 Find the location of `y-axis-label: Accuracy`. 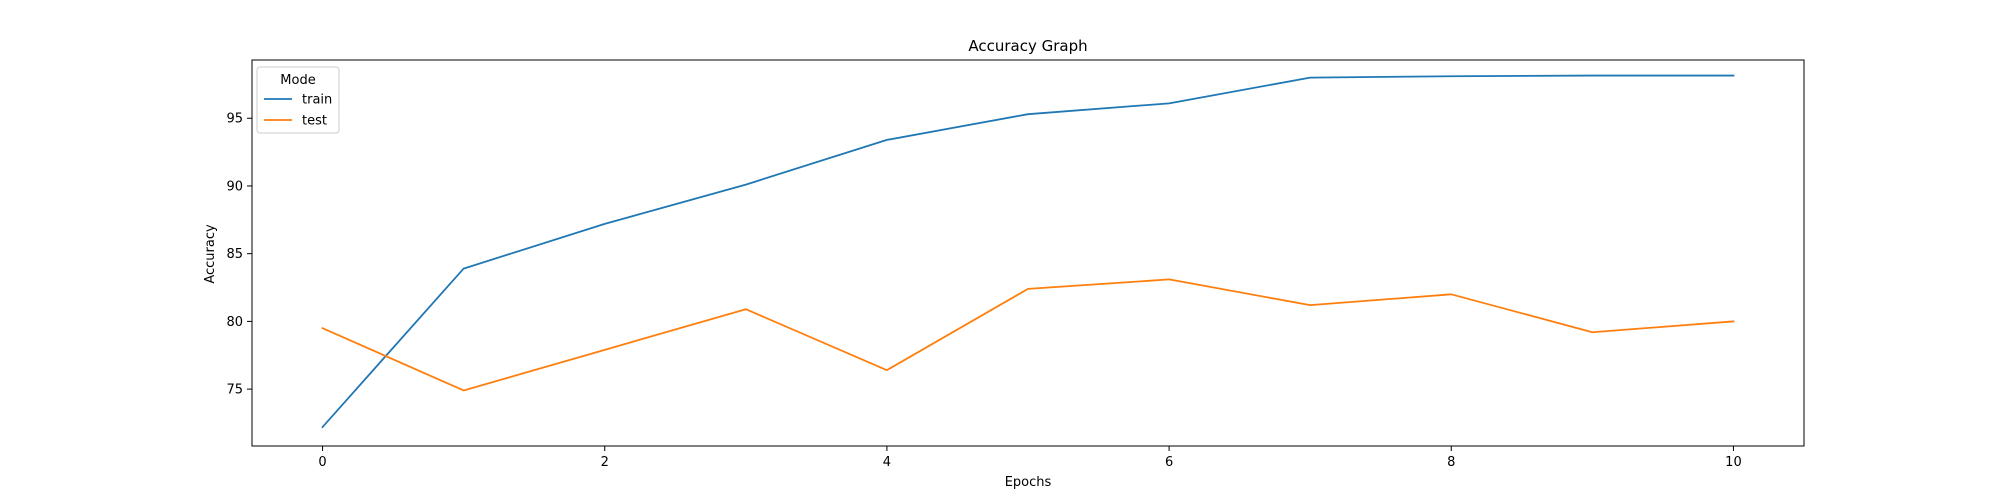

y-axis-label: Accuracy is located at coordinates (210, 254).